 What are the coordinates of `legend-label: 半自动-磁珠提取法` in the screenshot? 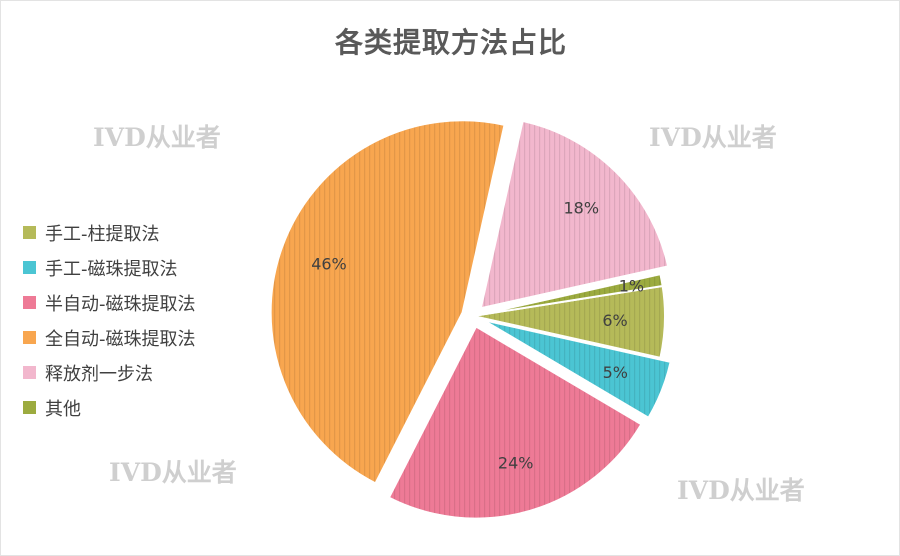 It's located at (120, 304).